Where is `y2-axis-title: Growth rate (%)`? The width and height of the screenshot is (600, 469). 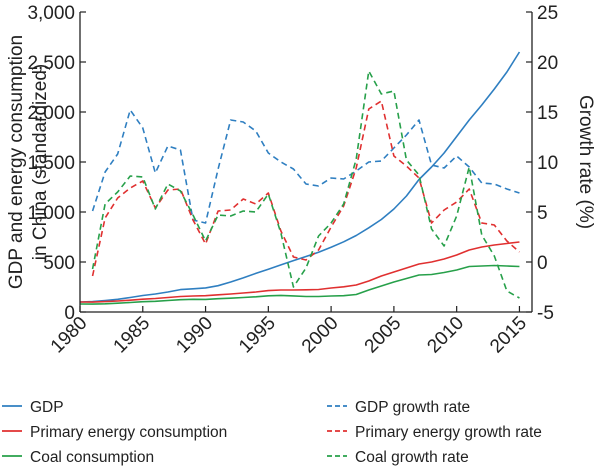
y2-axis-title: Growth rate (%) is located at coordinates (585, 162).